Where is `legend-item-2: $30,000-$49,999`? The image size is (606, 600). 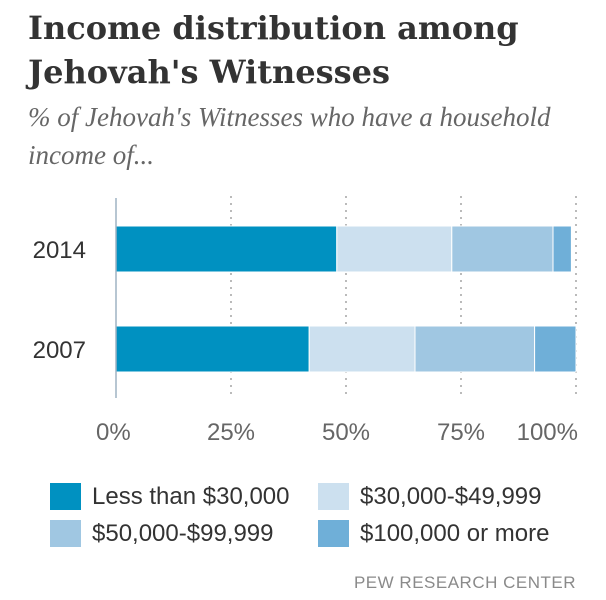 legend-item-2: $30,000-$49,999 is located at coordinates (454, 496).